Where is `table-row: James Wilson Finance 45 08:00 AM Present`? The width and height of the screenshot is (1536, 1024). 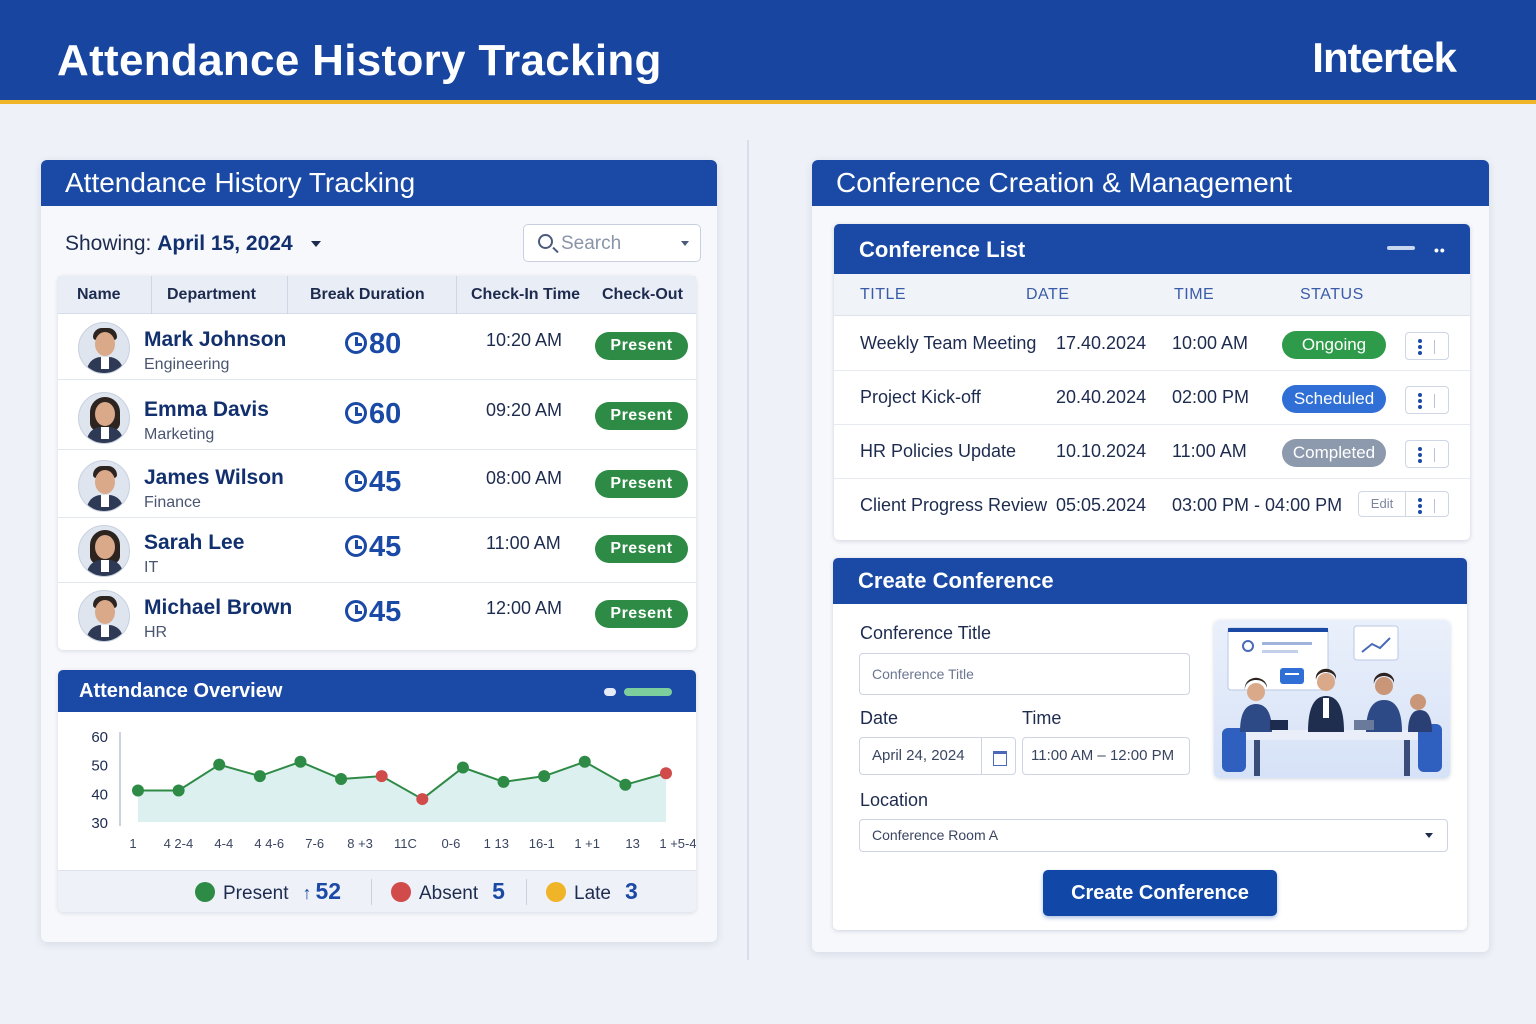 table-row: James Wilson Finance 45 08:00 AM Present is located at coordinates (377, 485).